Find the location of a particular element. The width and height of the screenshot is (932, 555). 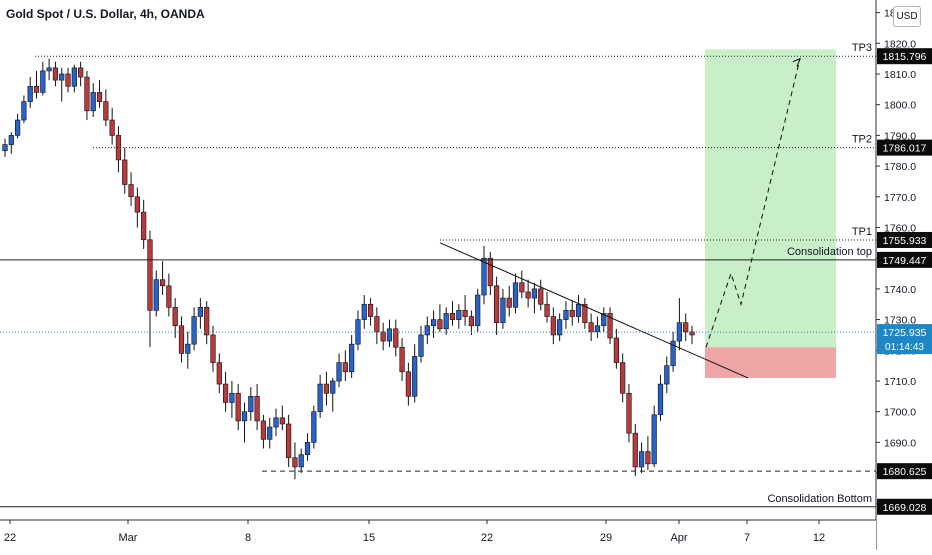

price-tag-label: 1815.796 is located at coordinates (905, 57).